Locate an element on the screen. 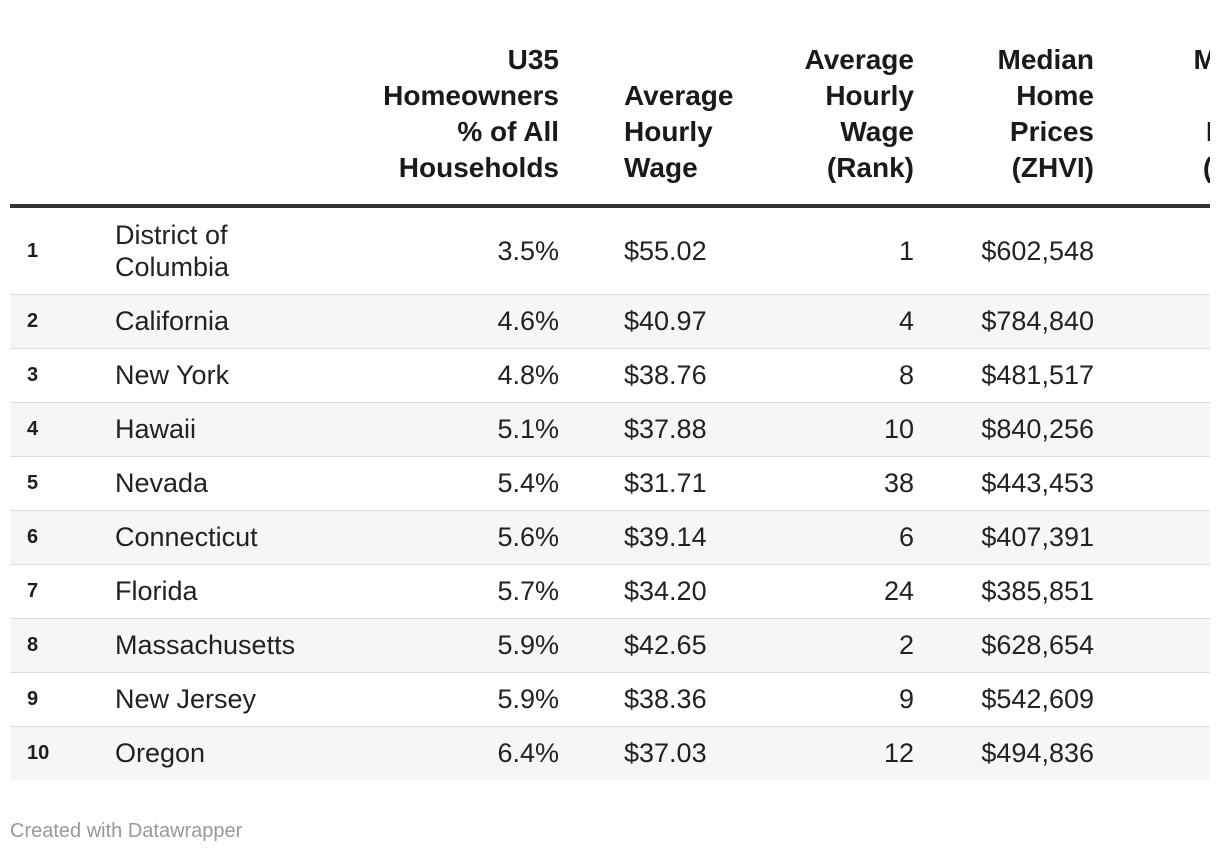 Image resolution: width=1220 pixels, height=856 pixels. table-row: 6 Connecticut 5.6% $39.14 6 $407,391 is located at coordinates (610, 537).